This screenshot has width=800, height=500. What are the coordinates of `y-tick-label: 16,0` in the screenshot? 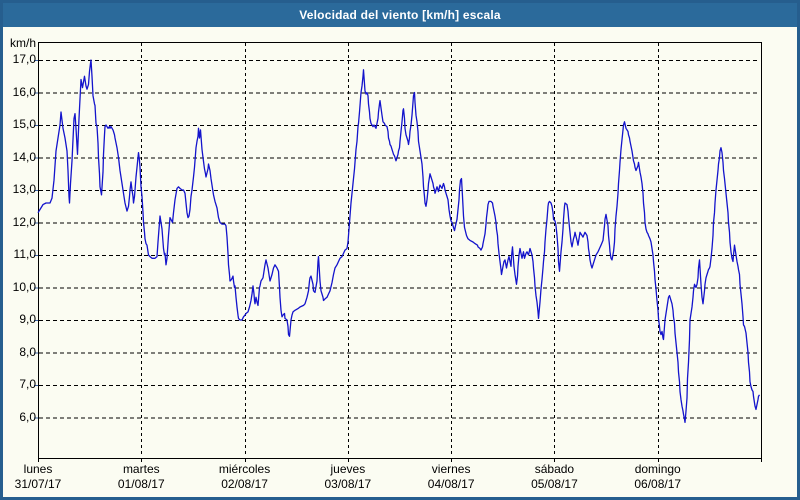 It's located at (24, 91).